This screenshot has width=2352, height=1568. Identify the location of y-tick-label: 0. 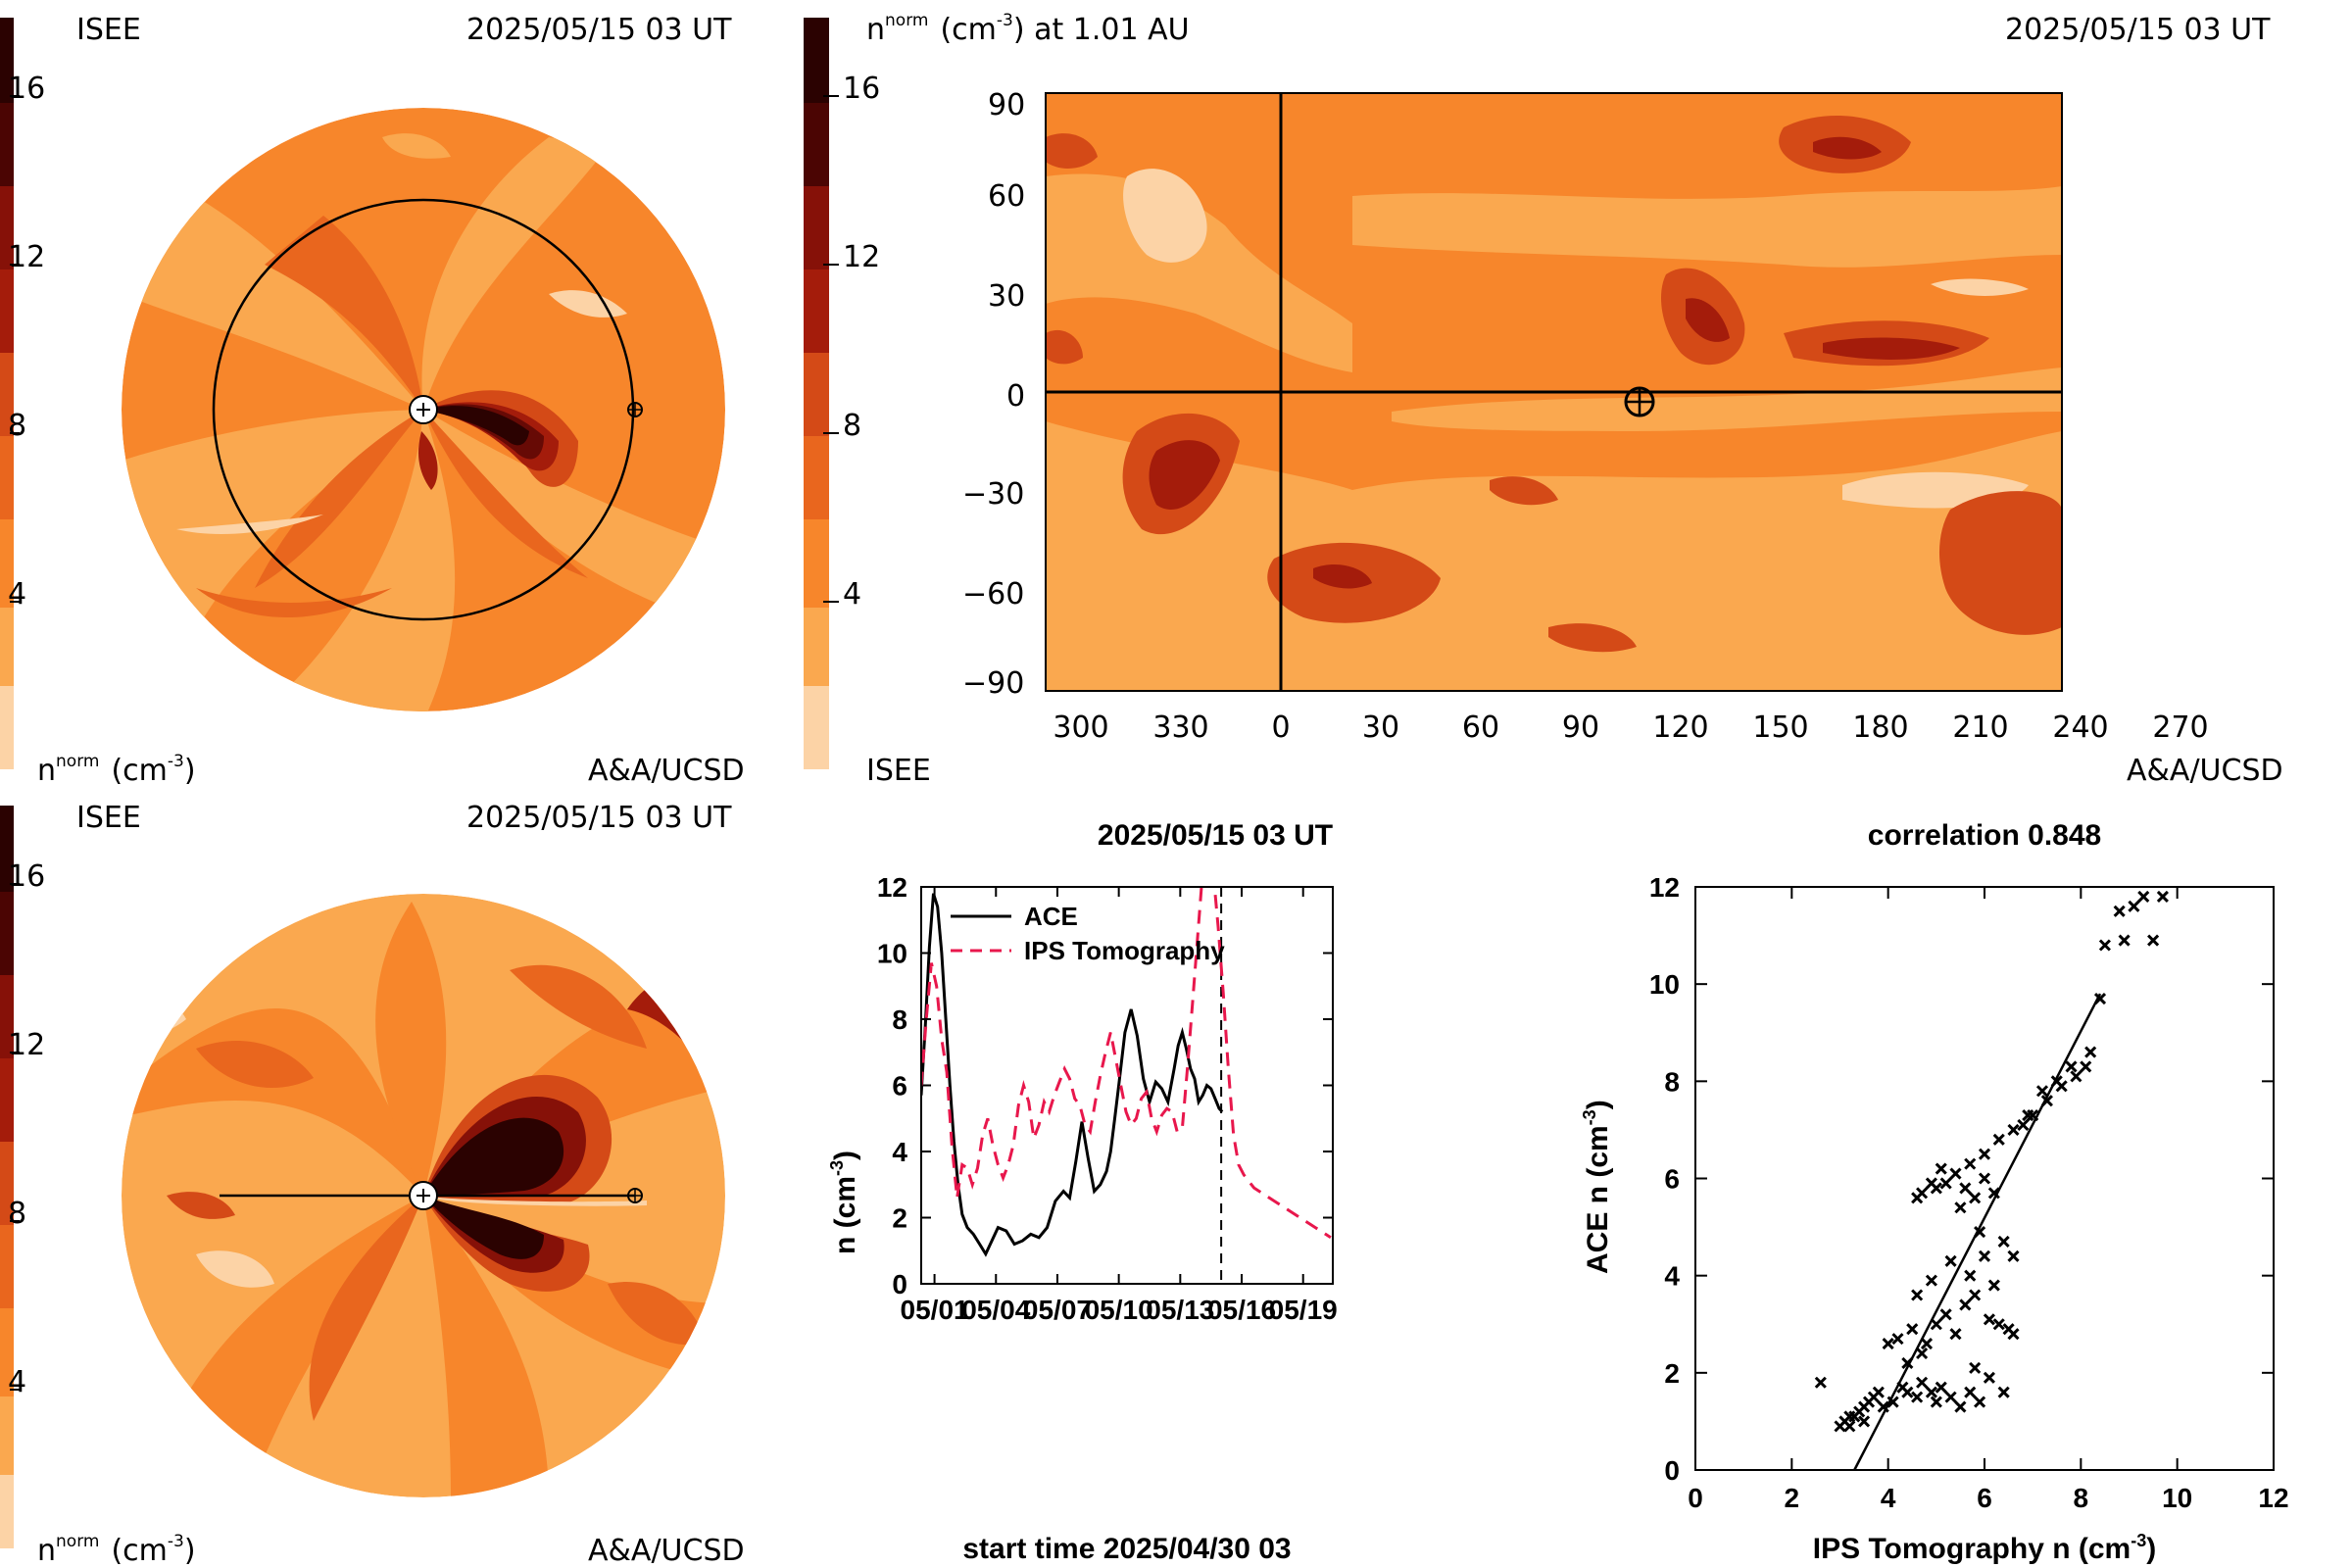
(1672, 1470).